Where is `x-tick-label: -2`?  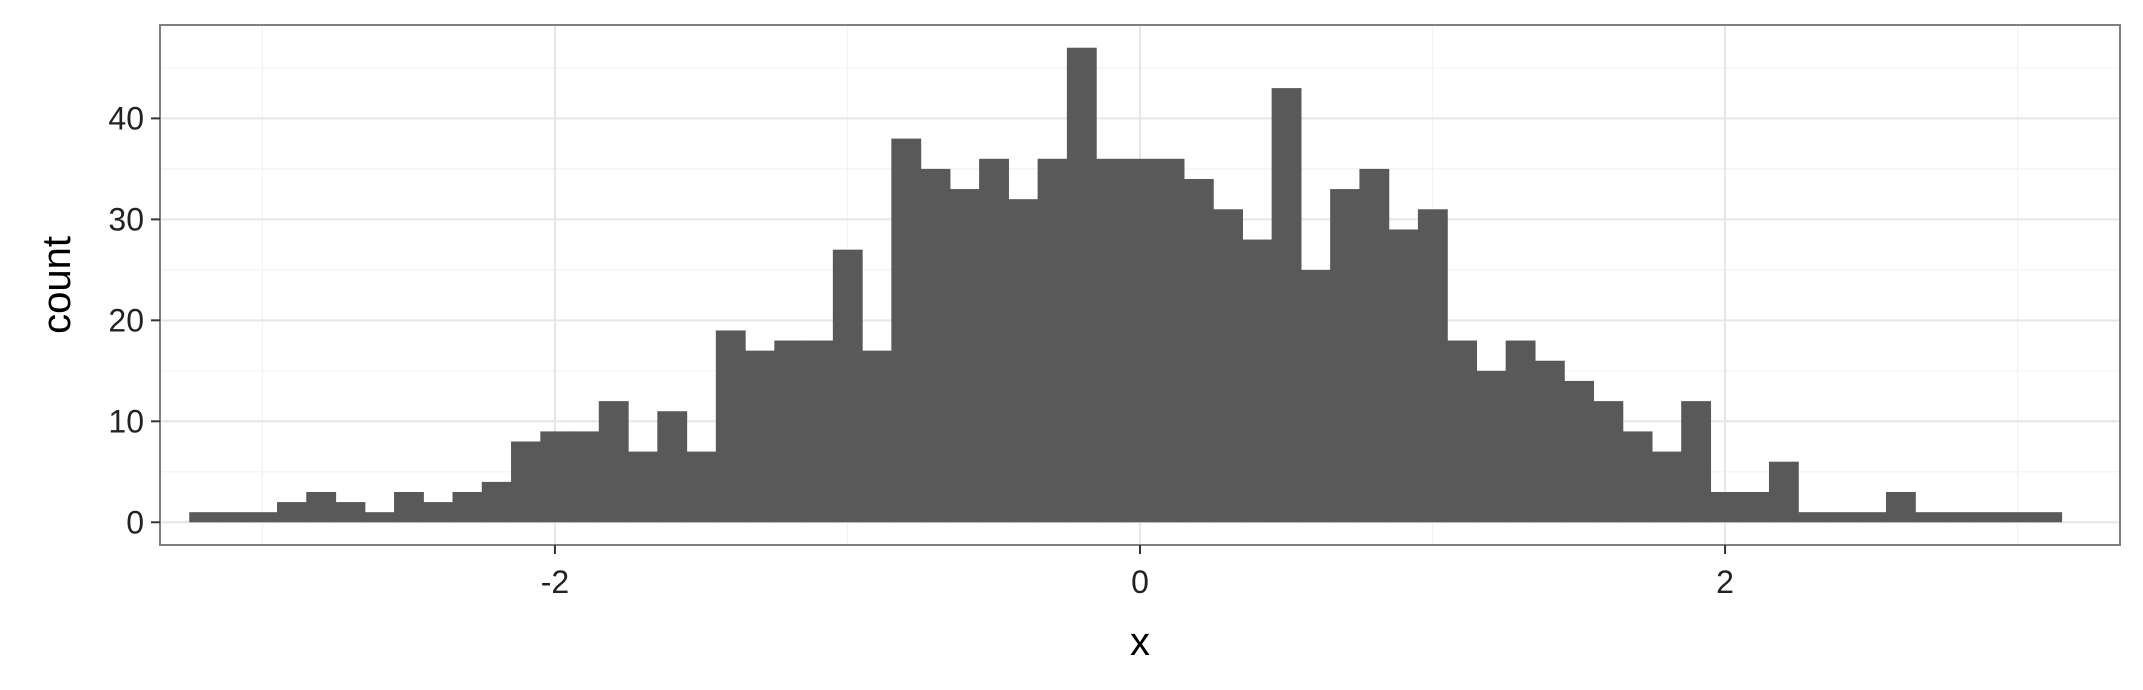 x-tick-label: -2 is located at coordinates (555, 582).